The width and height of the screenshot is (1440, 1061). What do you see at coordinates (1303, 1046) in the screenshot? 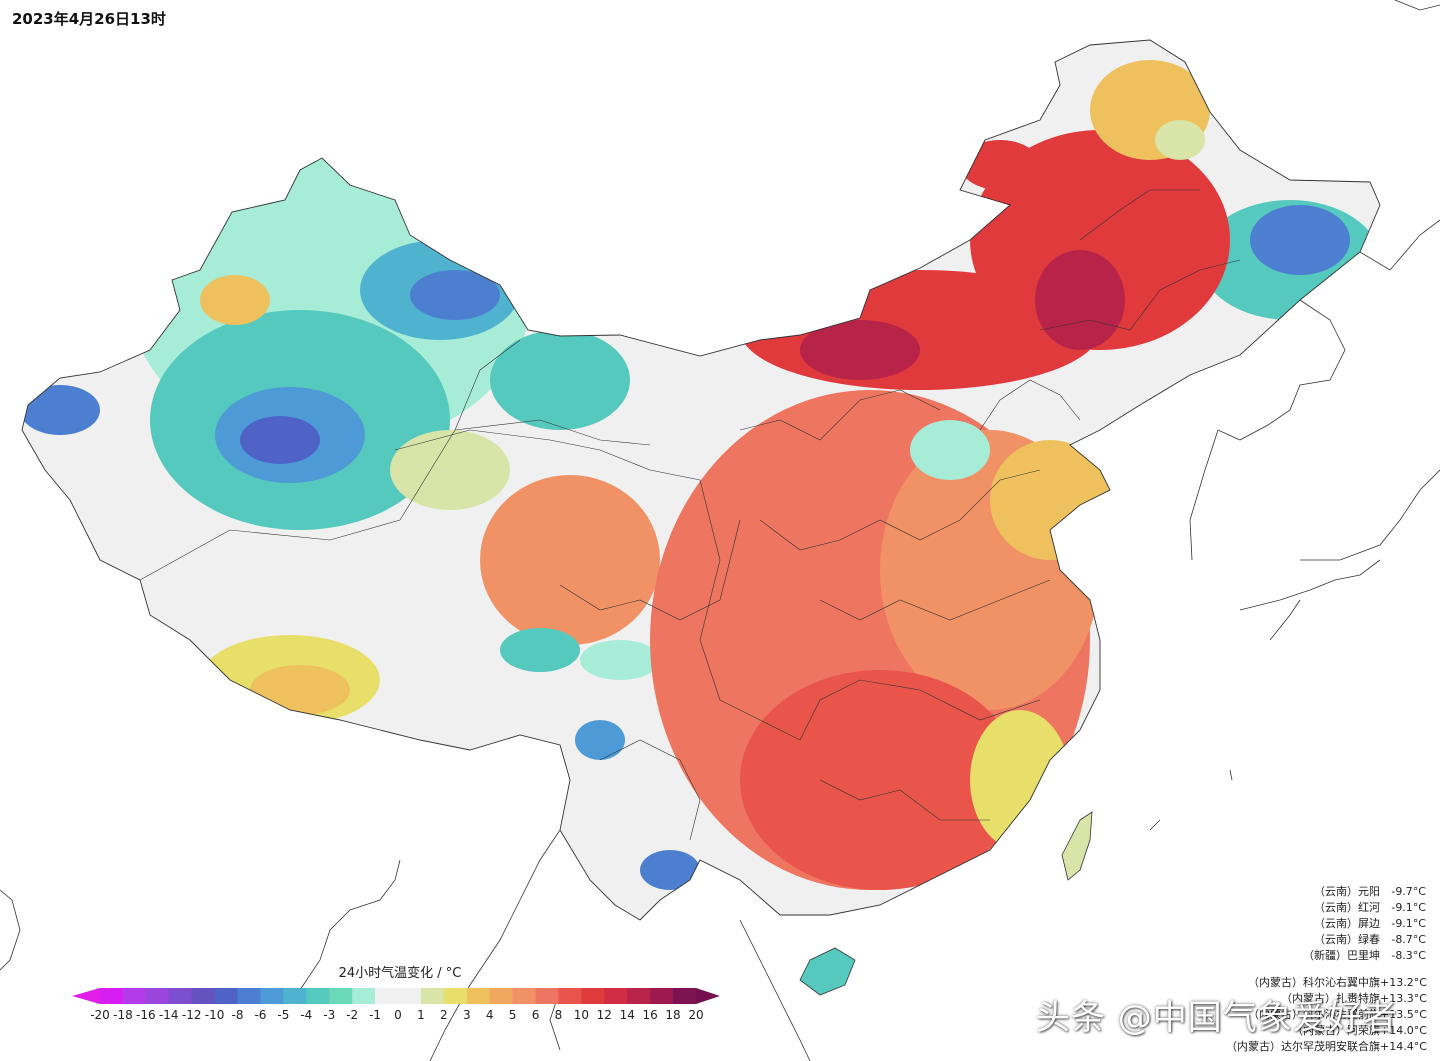
I see `station-name: （内蒙古）达尔罕茂明安联合旗` at bounding box center [1303, 1046].